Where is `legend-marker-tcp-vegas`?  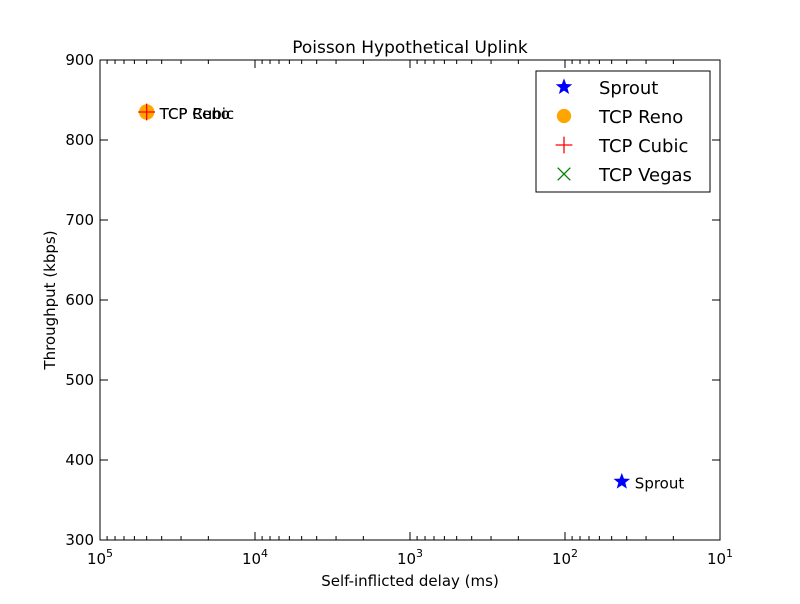
legend-marker-tcp-vegas is located at coordinates (564, 174).